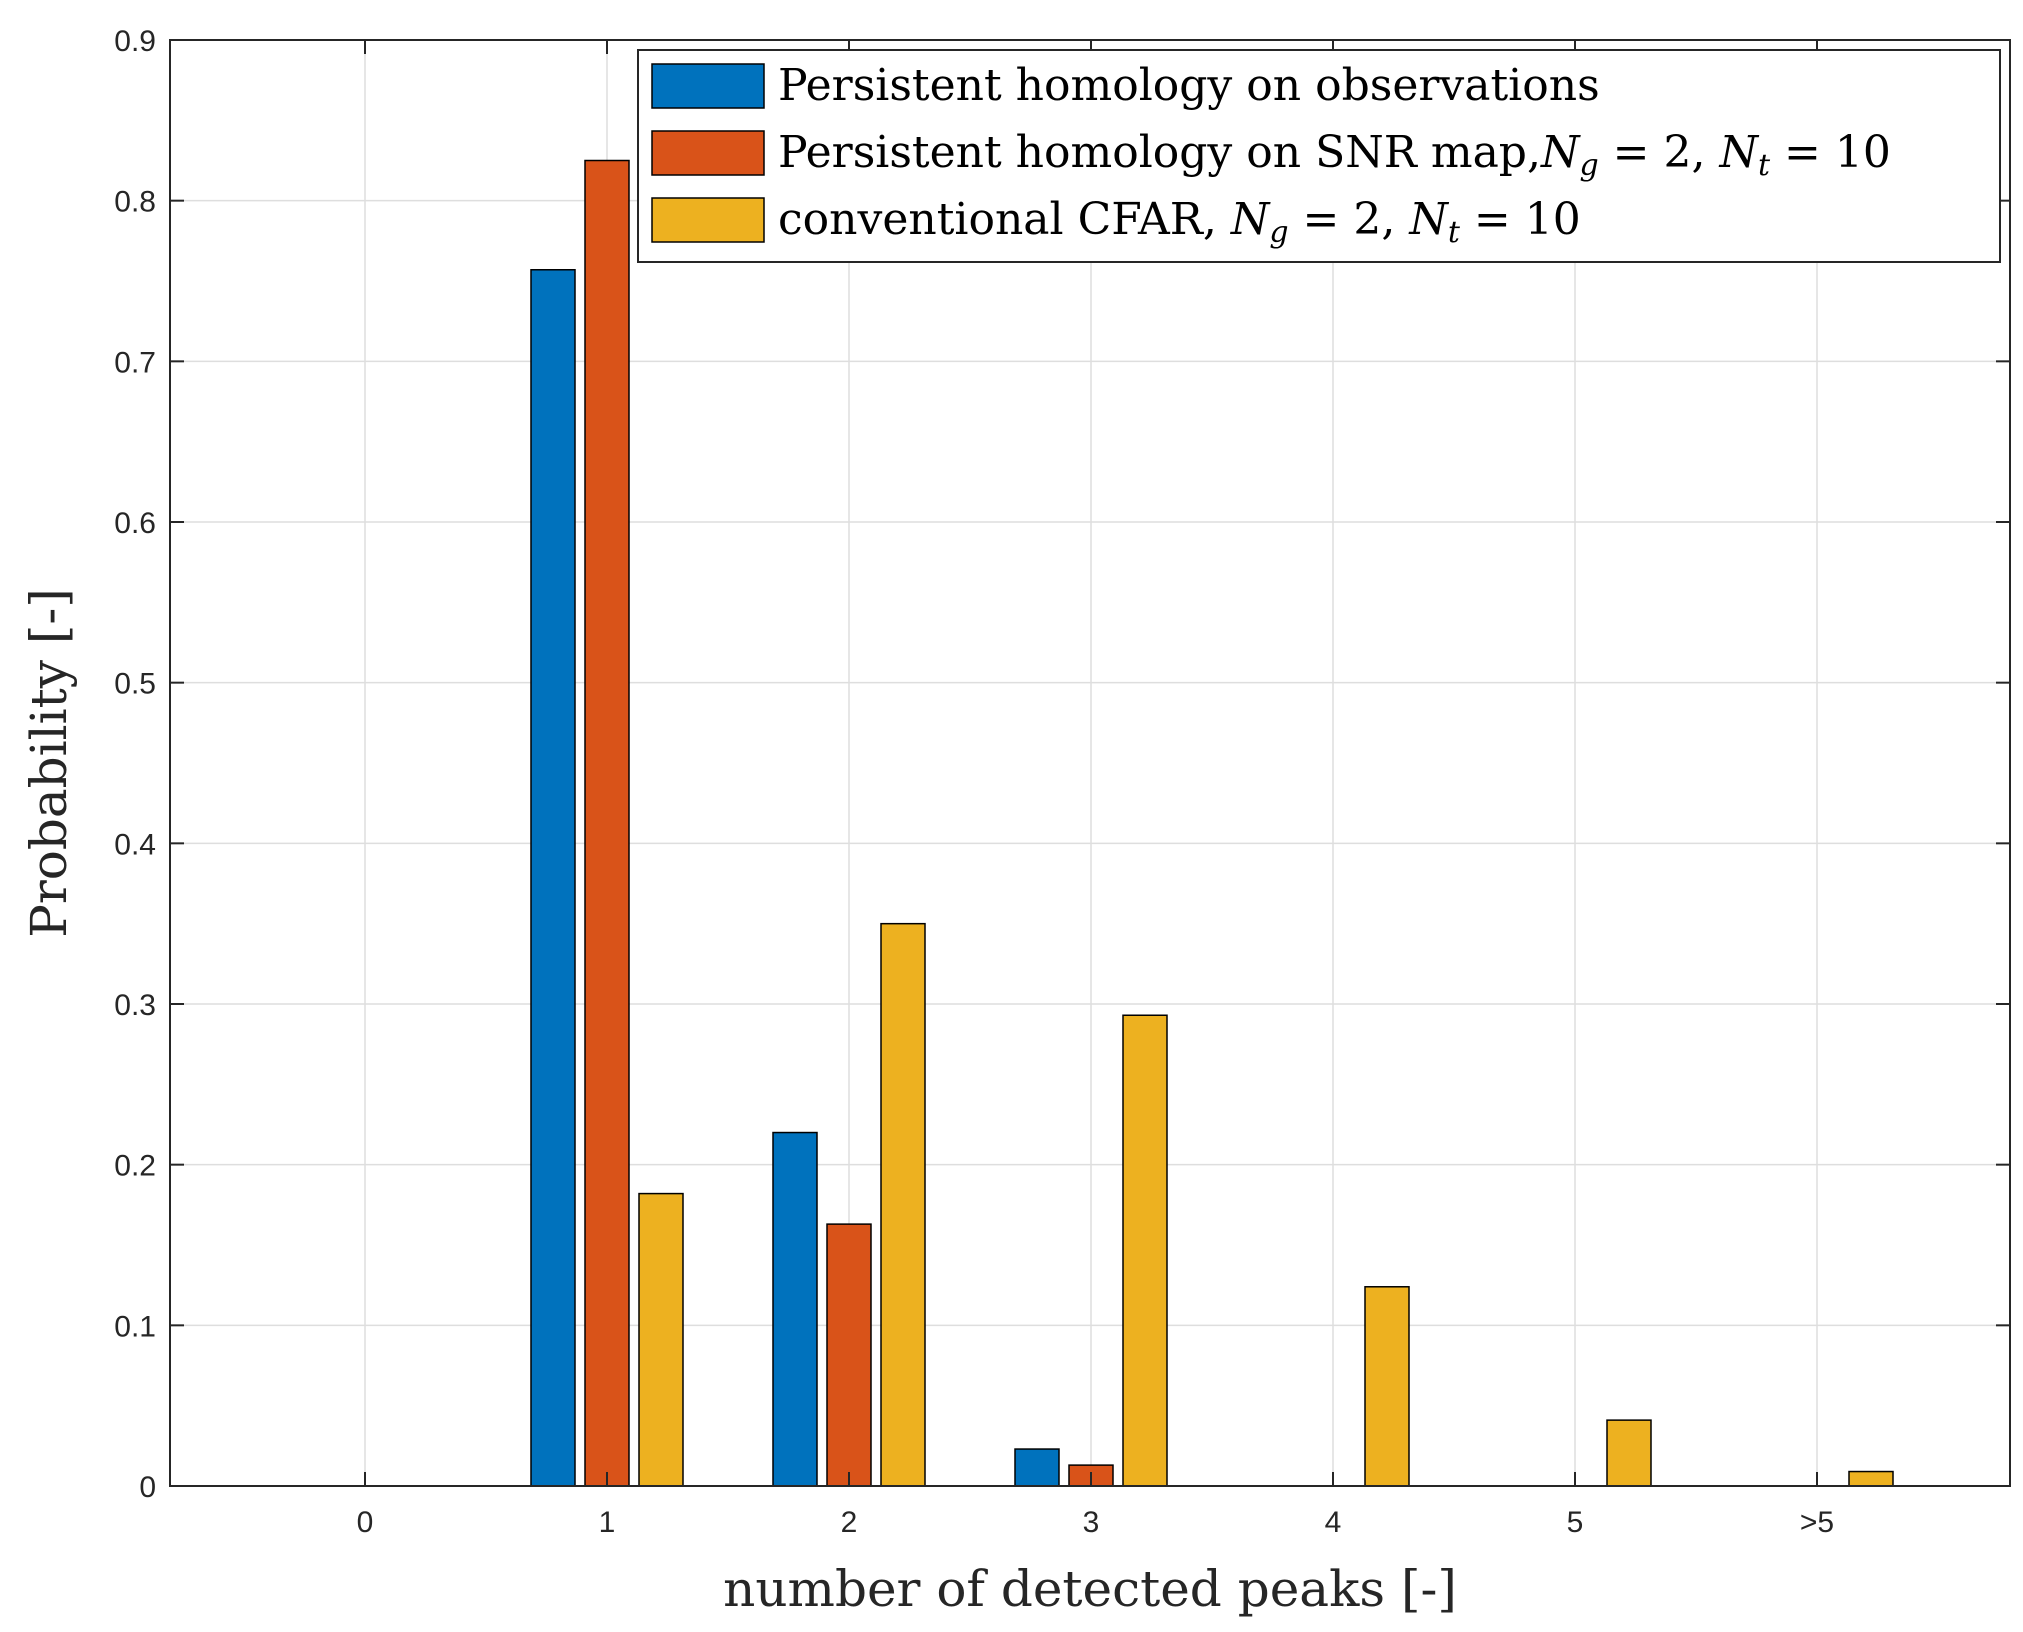  Describe the element at coordinates (147, 1487) in the screenshot. I see `y-tick-label: 0` at that location.